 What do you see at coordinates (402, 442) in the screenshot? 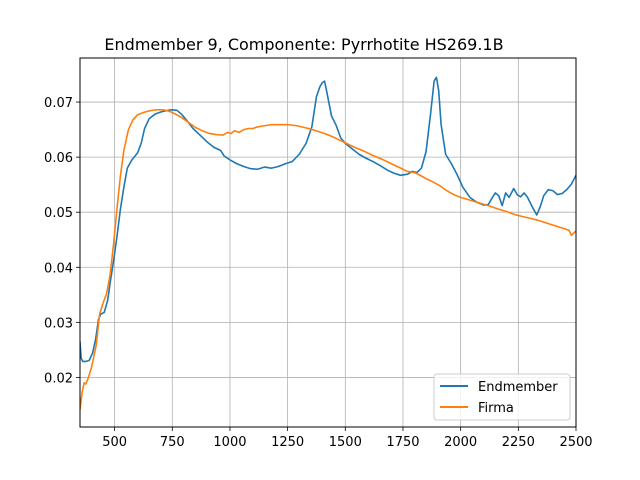
I see `x-tick-label: 1750` at bounding box center [402, 442].